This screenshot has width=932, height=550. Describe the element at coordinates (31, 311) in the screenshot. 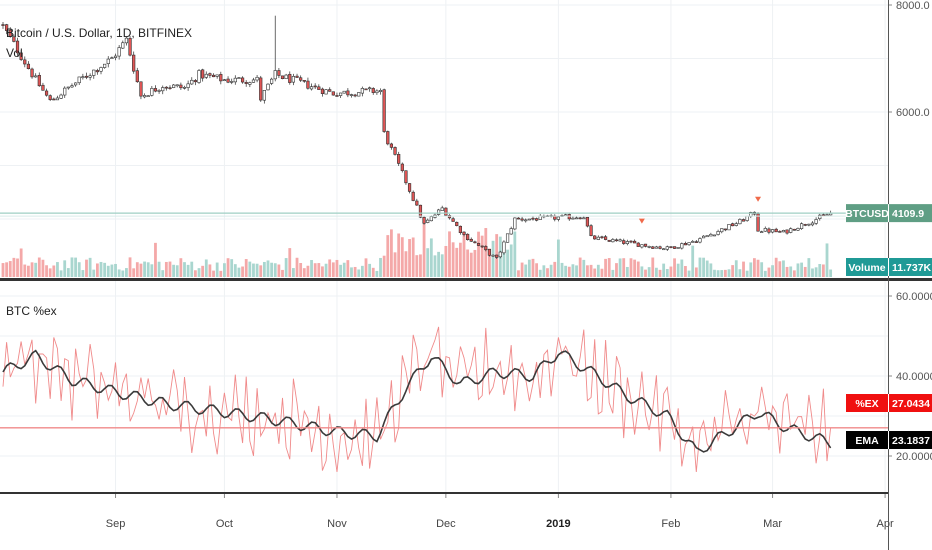

I see `indicator-panel-title: BTC %ex` at that location.